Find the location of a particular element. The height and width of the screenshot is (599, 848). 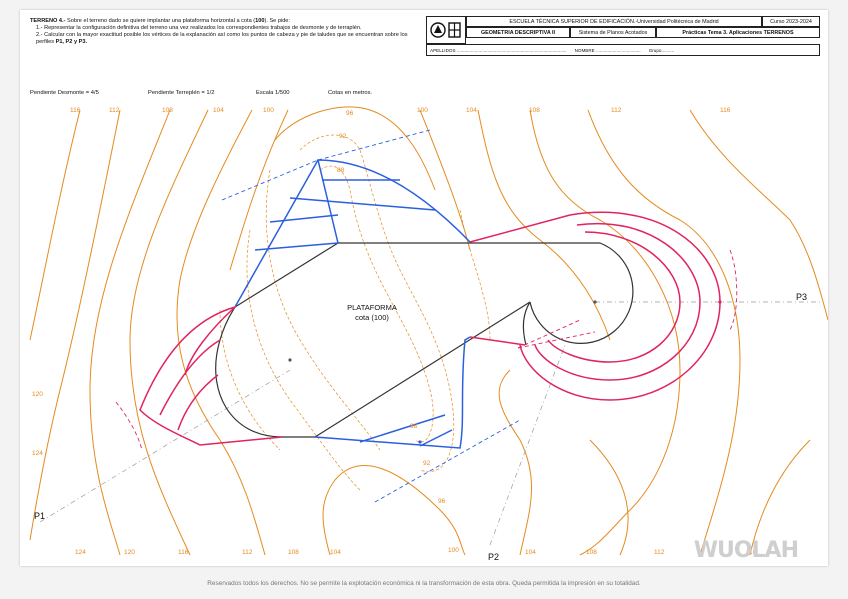

slope-desmonte: Pendiente Desmonte = 4/5 is located at coordinates (64, 93).